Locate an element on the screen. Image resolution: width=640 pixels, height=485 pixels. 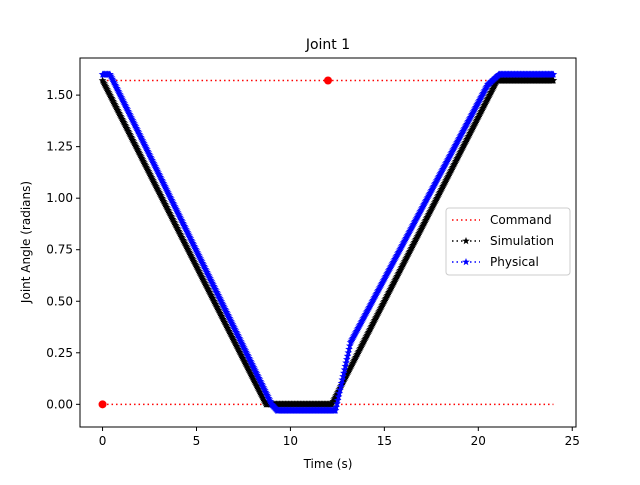
x-tick-label: 5 is located at coordinates (197, 441).